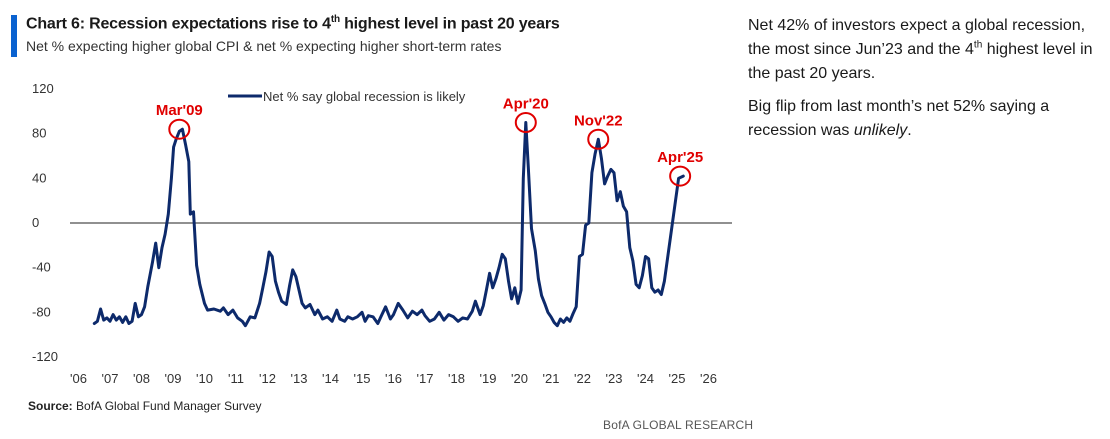 The height and width of the screenshot is (439, 1110). Describe the element at coordinates (614, 378) in the screenshot. I see `x-tick-label: '23` at that location.